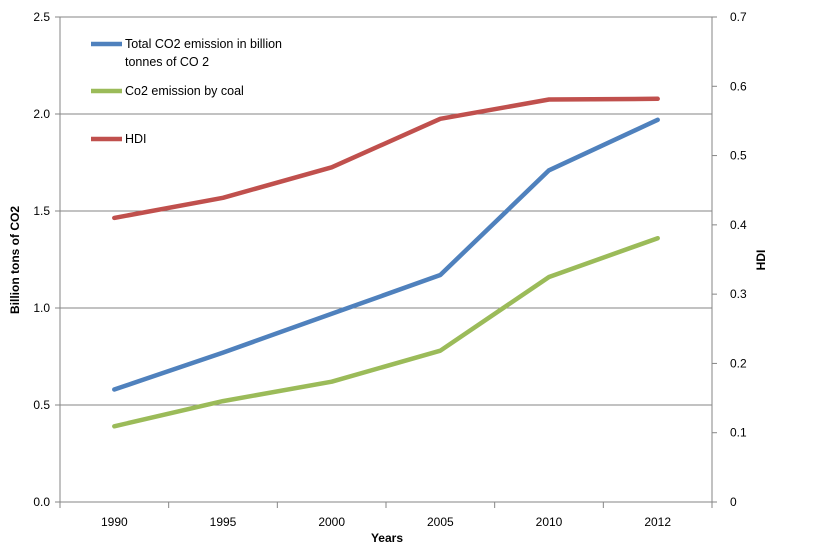 The image size is (816, 547). I want to click on y2-tick-label: 0.5, so click(738, 156).